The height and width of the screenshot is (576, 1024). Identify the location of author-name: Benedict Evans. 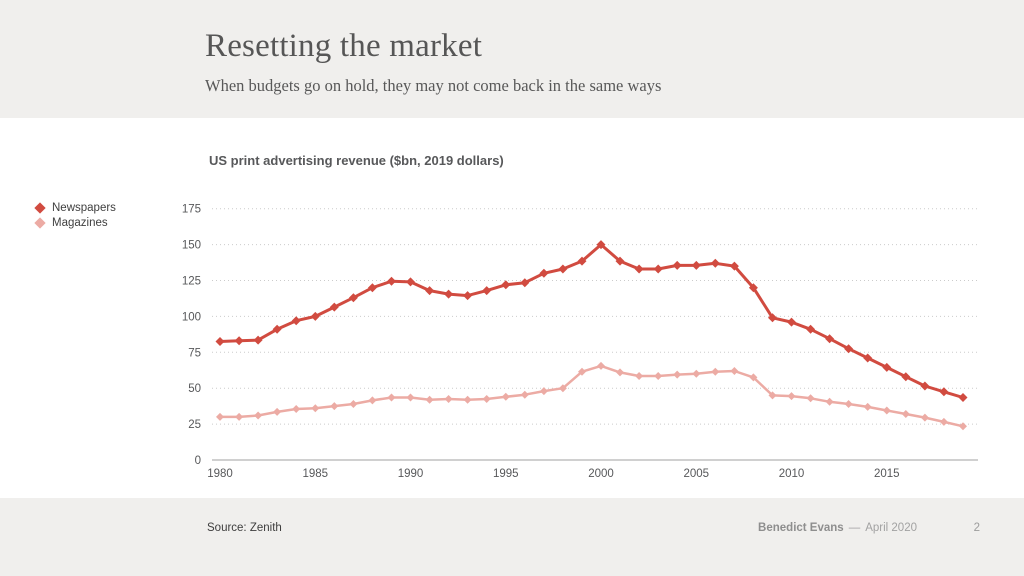
(801, 528).